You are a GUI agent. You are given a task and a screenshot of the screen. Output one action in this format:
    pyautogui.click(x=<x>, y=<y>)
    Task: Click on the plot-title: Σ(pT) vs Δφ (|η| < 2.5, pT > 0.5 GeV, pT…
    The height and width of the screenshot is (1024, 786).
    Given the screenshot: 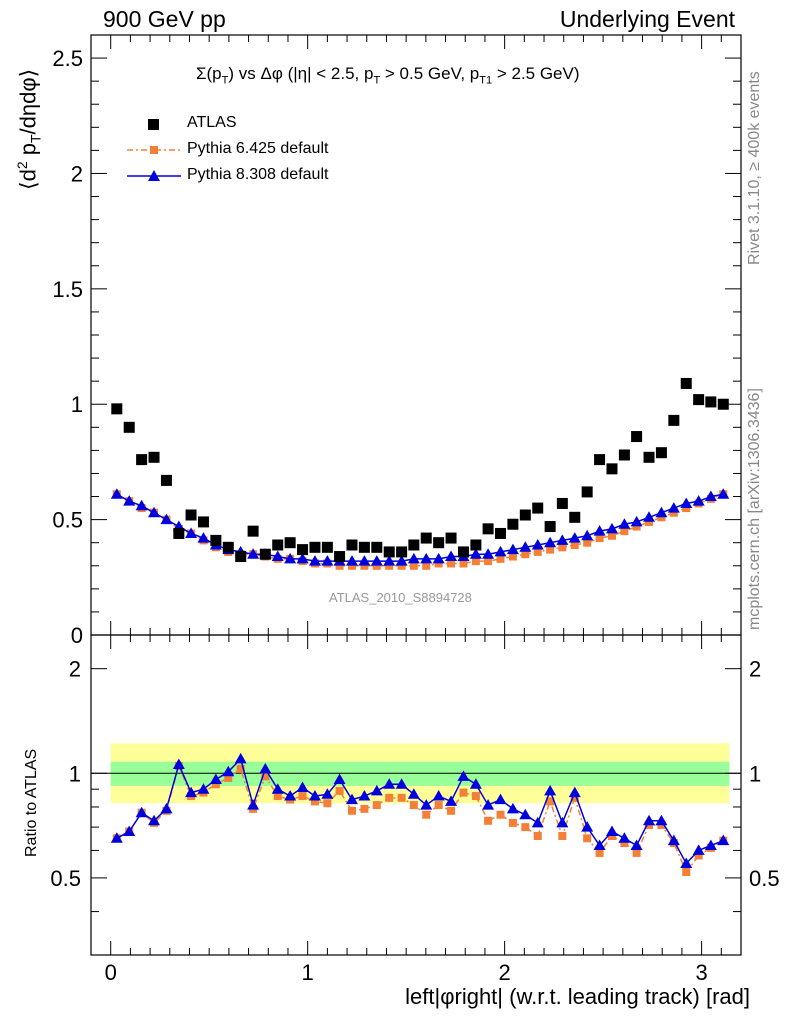 What is the action you would take?
    pyautogui.click(x=388, y=75)
    